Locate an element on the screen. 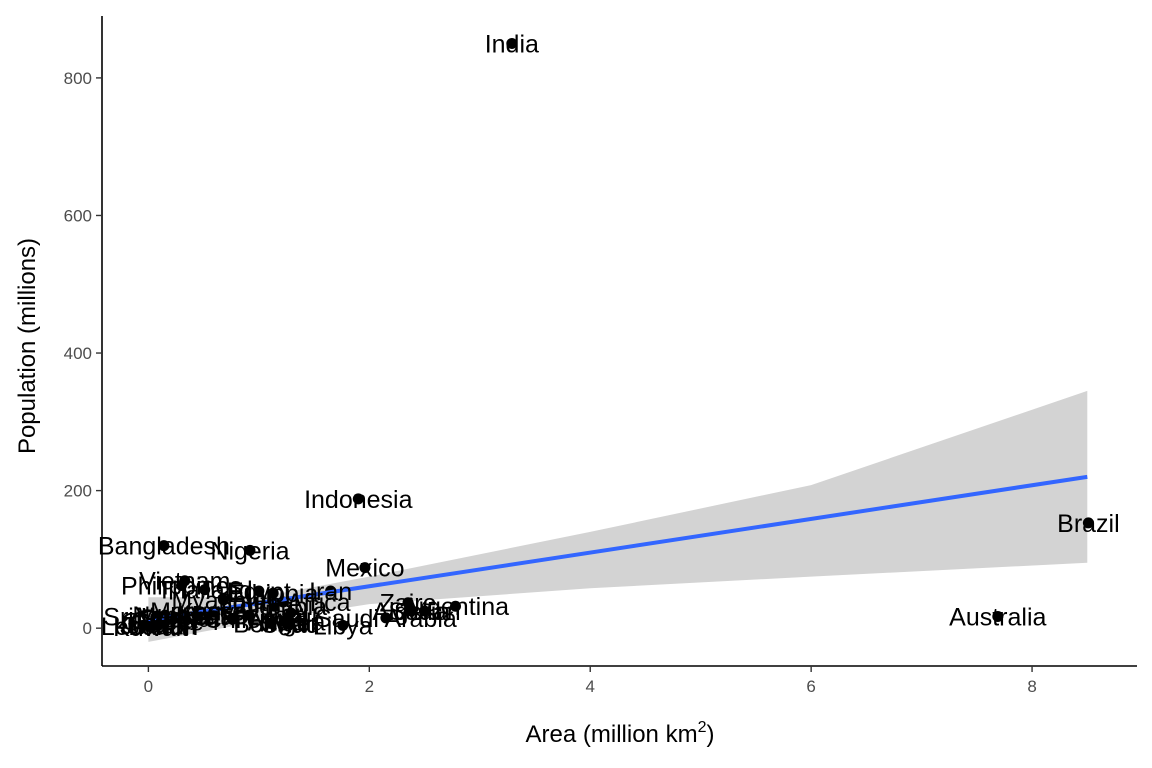 The image size is (1152, 768). point-label: South Africa is located at coordinates (283, 603).